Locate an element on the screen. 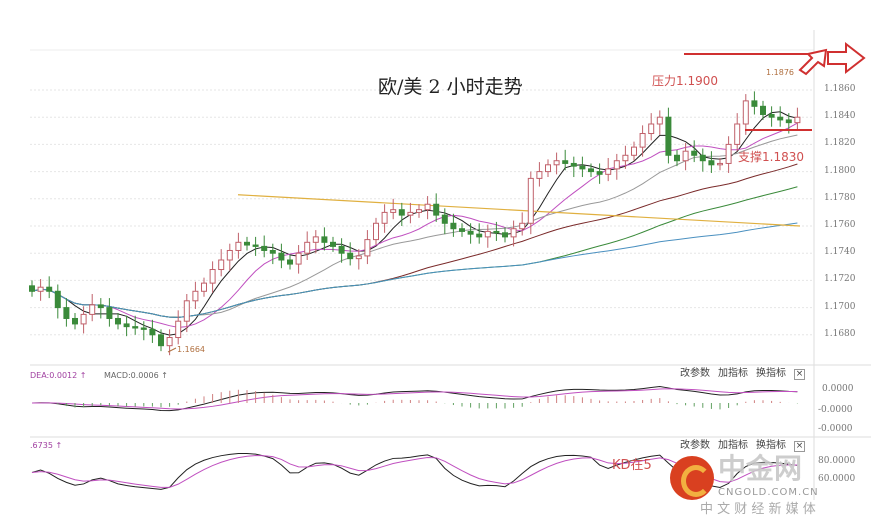 The image size is (871, 522). kd-toolbar: 改参数 加指标 换指标 × is located at coordinates (738, 446).